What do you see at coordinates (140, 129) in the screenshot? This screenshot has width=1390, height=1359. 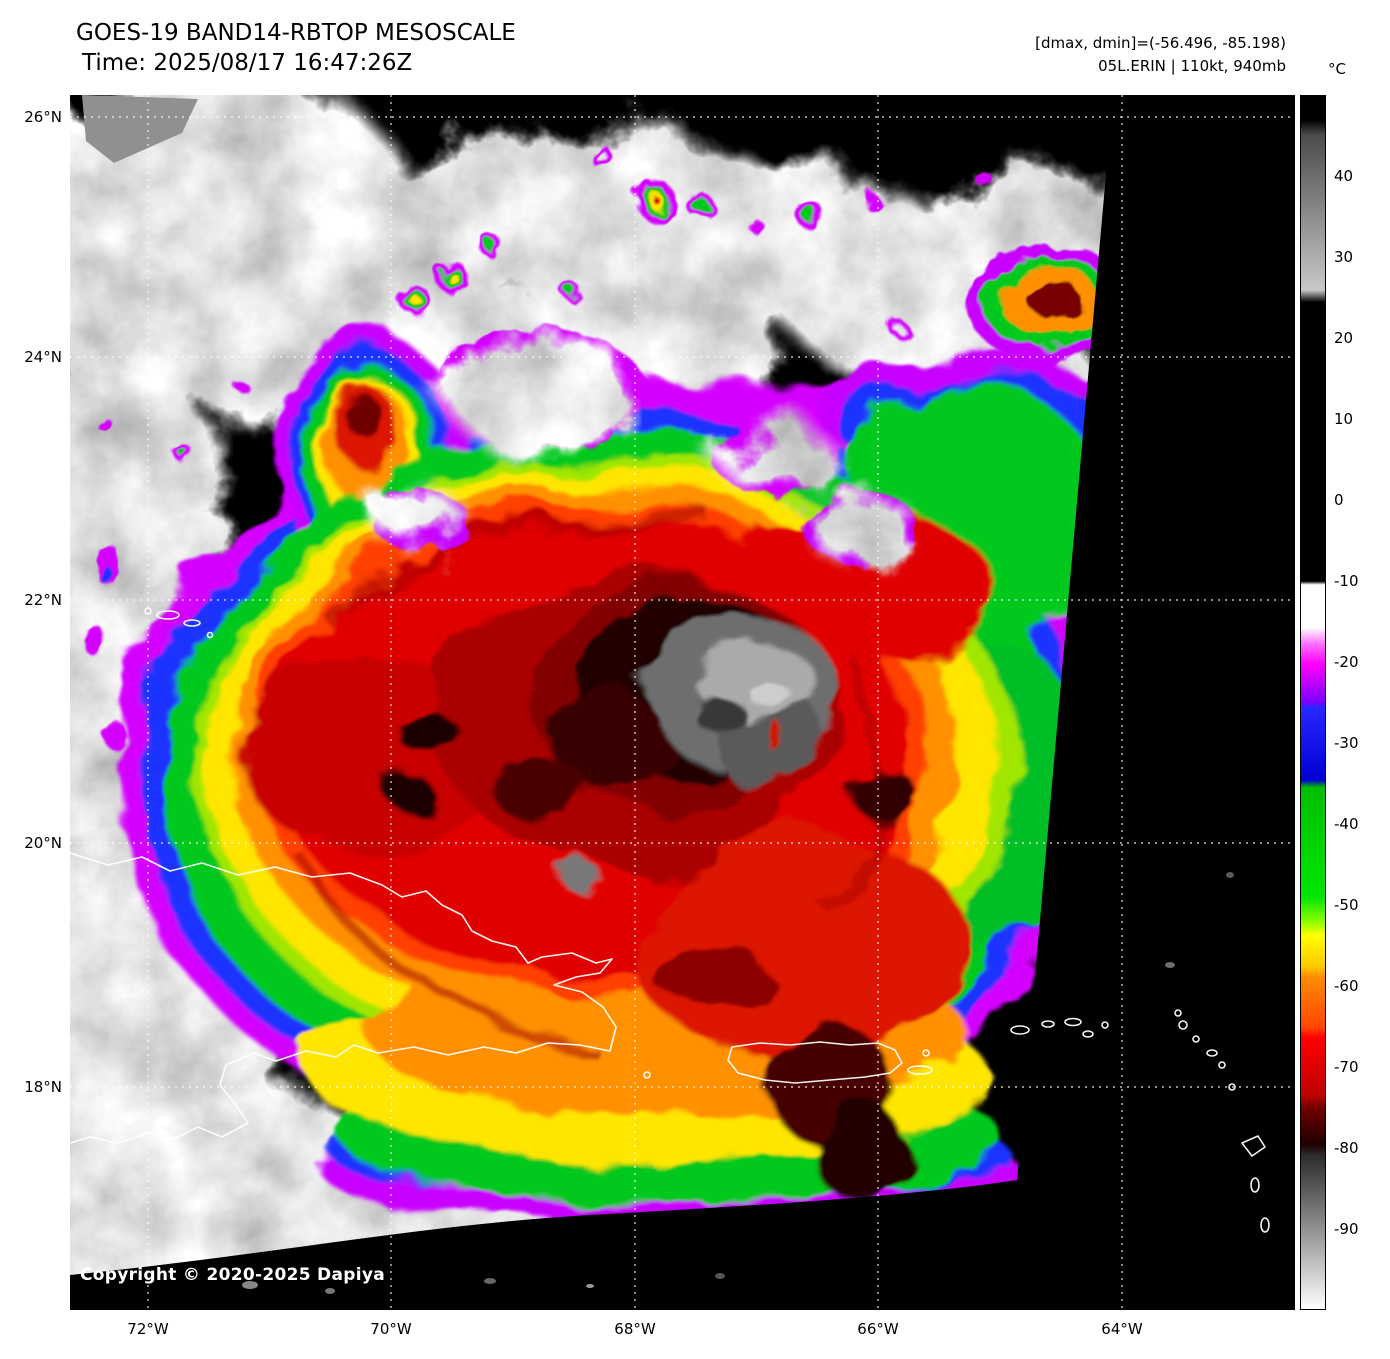 I see `gray-landmass` at bounding box center [140, 129].